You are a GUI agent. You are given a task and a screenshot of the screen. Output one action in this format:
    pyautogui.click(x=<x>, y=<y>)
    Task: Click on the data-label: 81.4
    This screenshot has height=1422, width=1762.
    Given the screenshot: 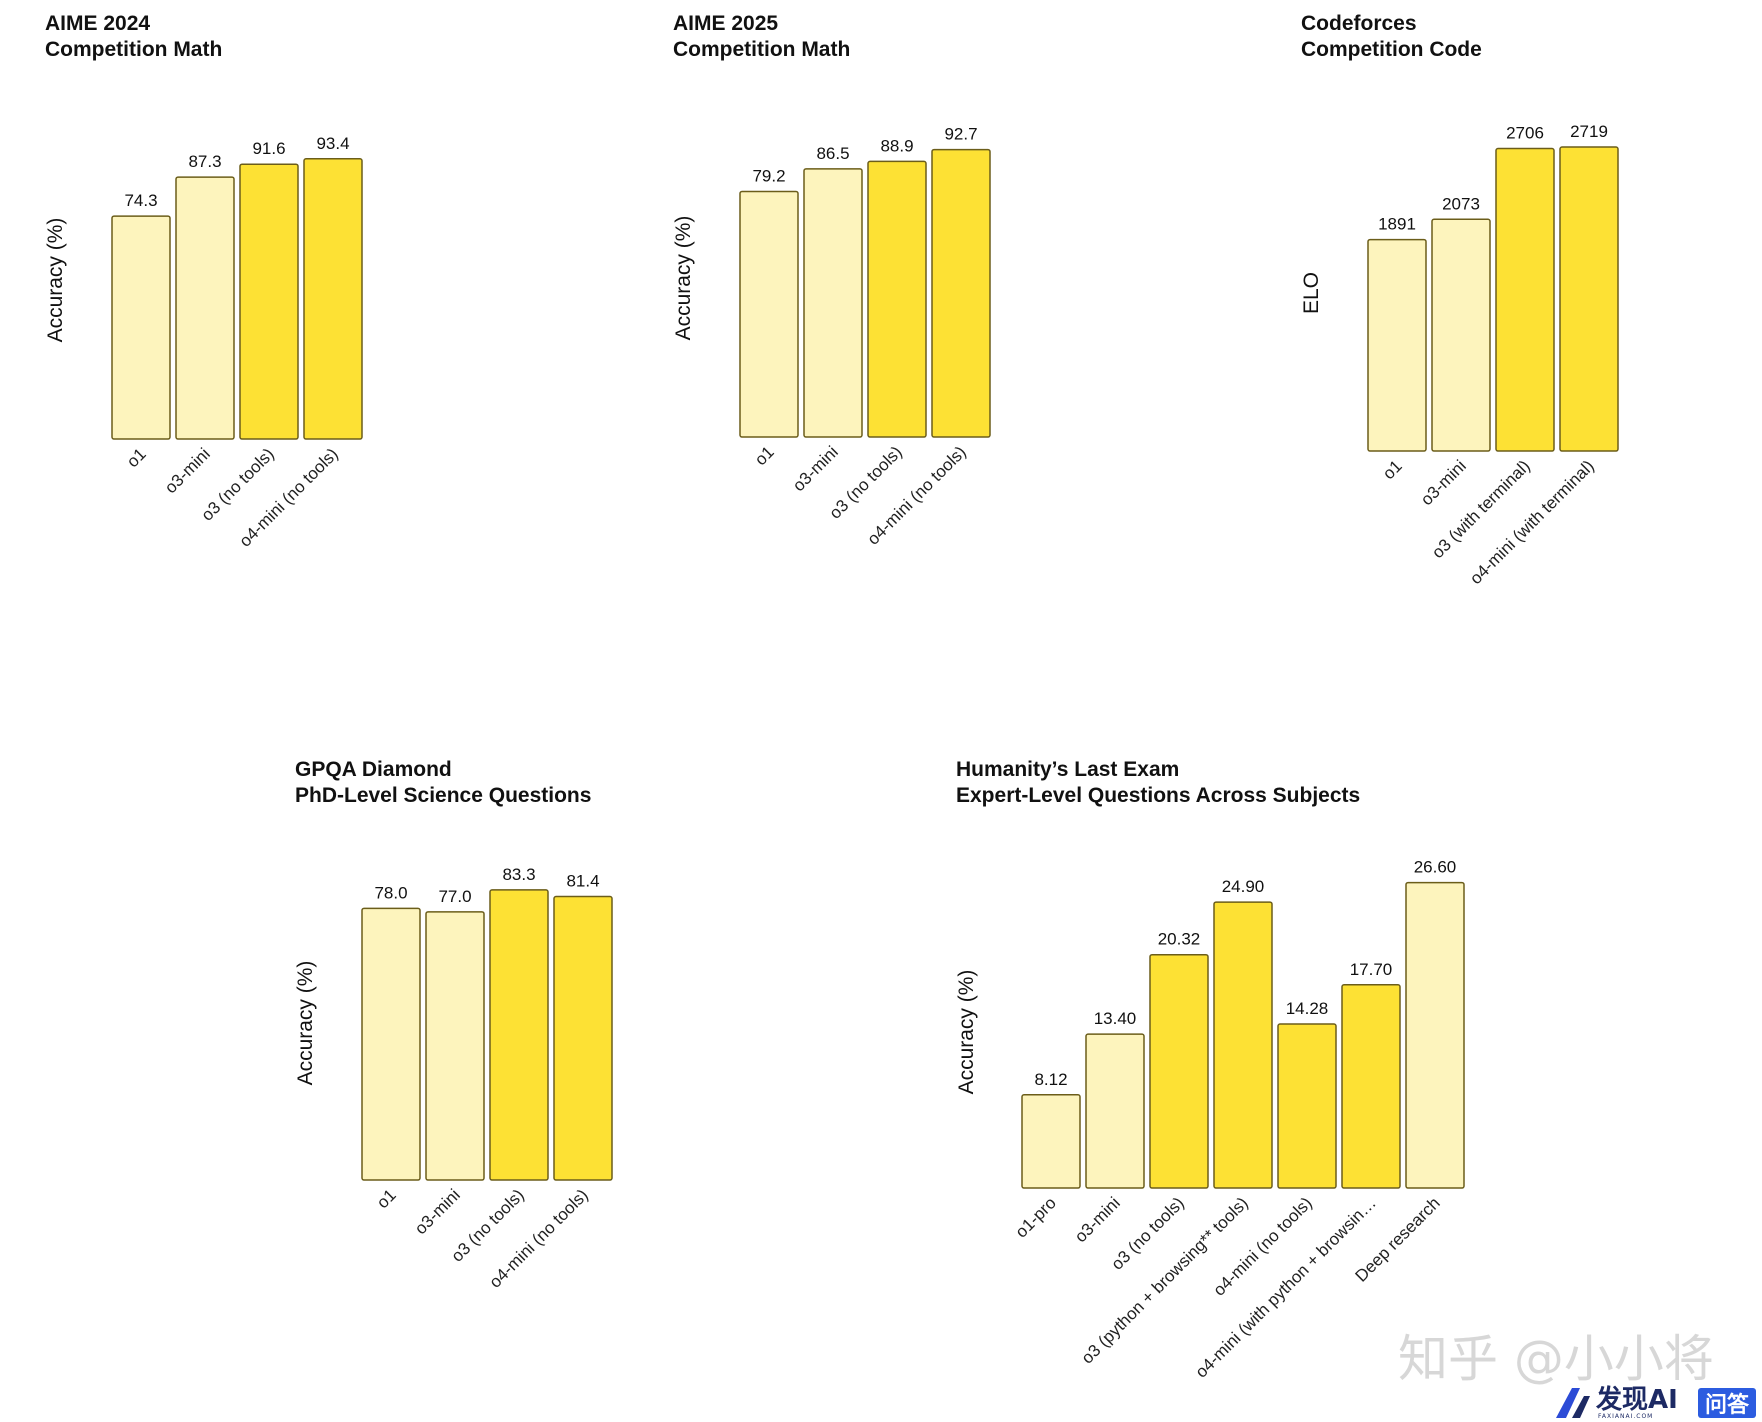 What is the action you would take?
    pyautogui.click(x=582, y=881)
    